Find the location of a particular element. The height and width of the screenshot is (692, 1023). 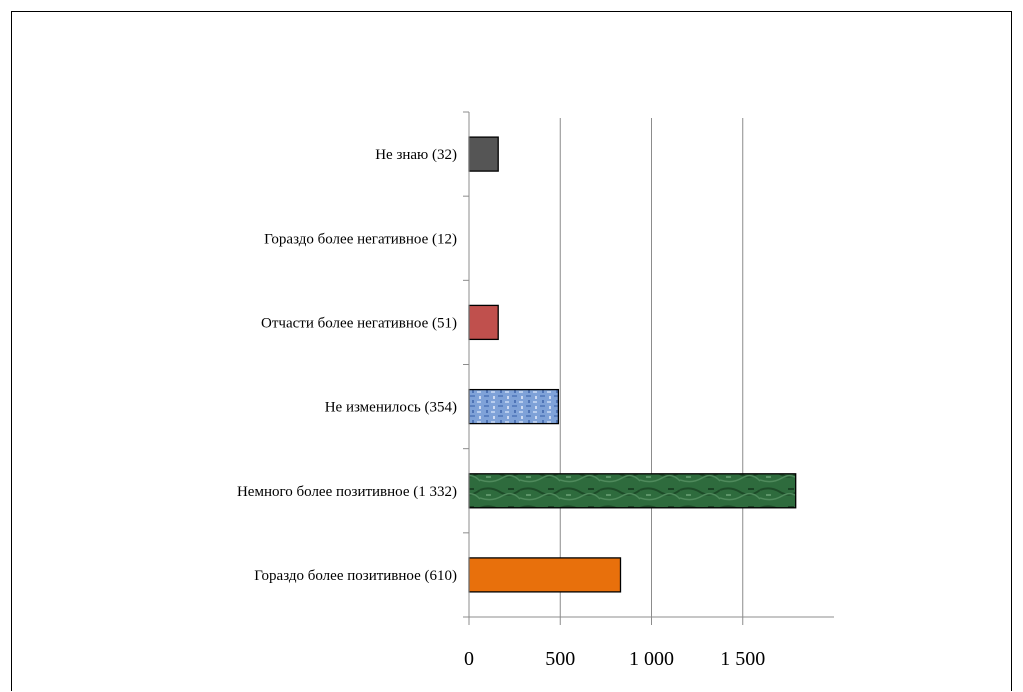

category-label-2: Отчасти более негативное (51) is located at coordinates (359, 323).